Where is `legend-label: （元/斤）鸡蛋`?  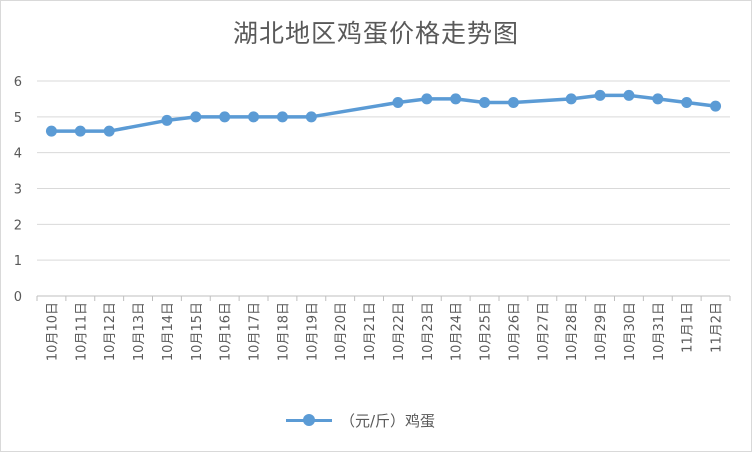 legend-label: （元/斤）鸡蛋 is located at coordinates (388, 421).